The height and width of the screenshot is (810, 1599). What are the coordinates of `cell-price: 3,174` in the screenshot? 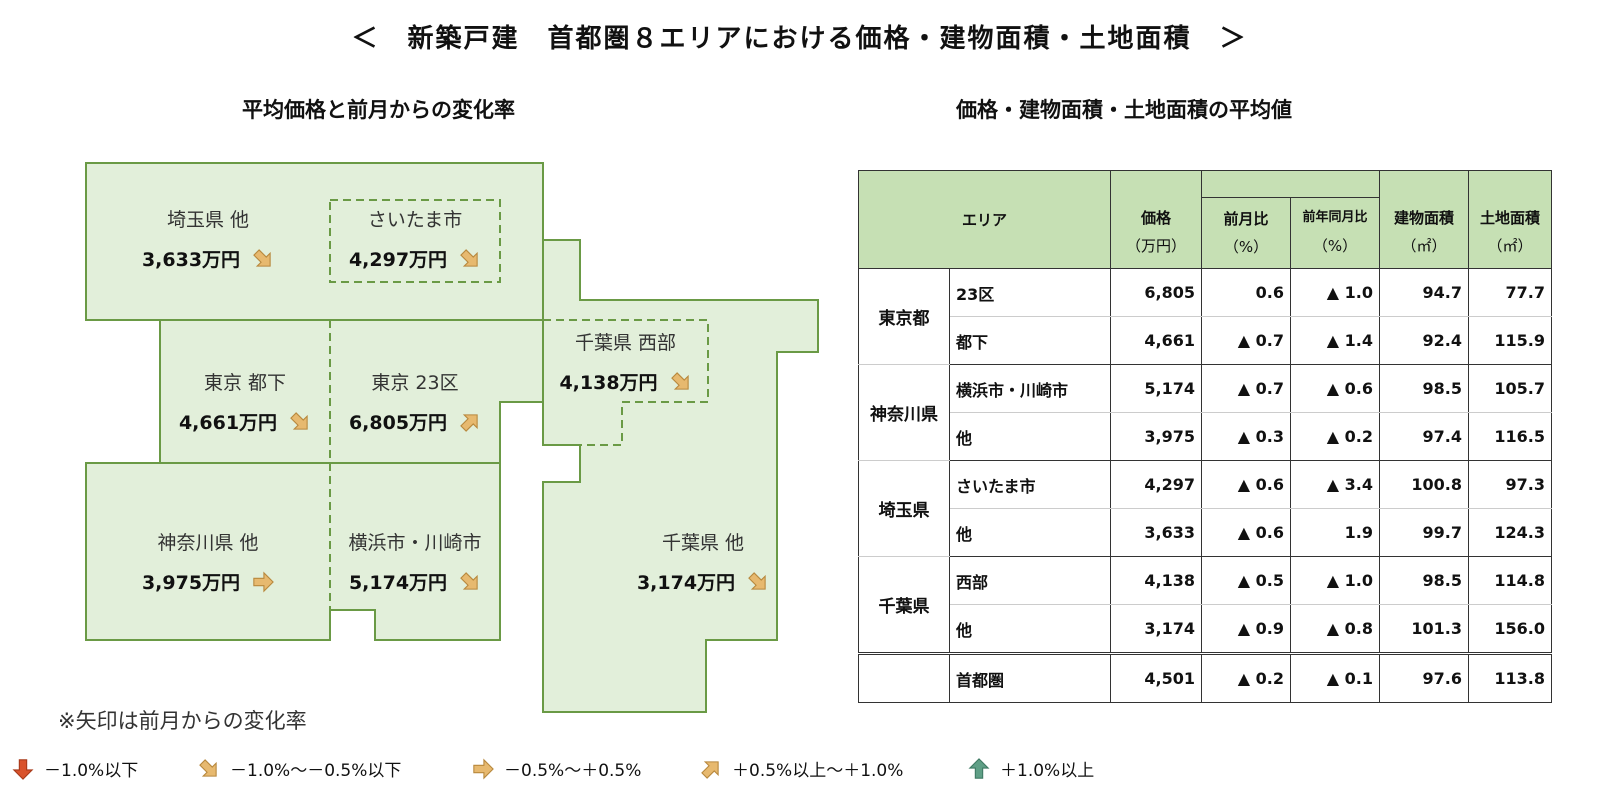 It's located at (1156, 629).